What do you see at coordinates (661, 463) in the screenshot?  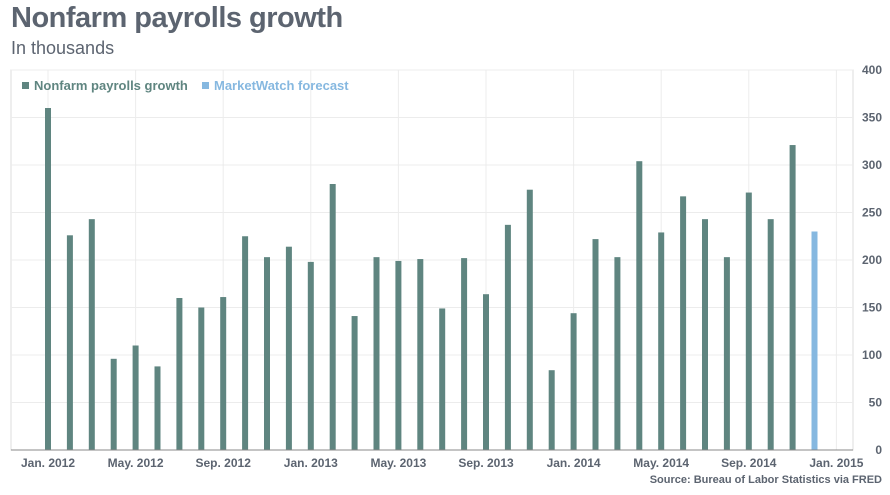 I see `x-tick-label: May. 2014` at bounding box center [661, 463].